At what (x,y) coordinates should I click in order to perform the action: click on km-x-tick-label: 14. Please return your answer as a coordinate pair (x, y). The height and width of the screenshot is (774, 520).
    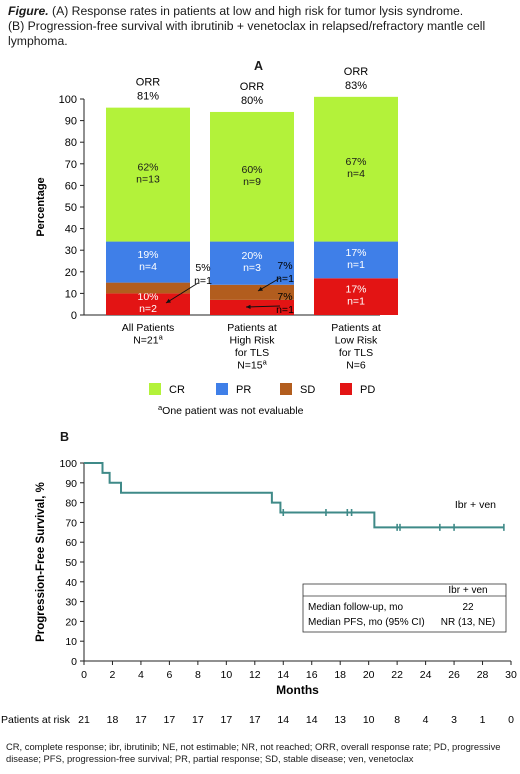
    Looking at the image, I should click on (283, 675).